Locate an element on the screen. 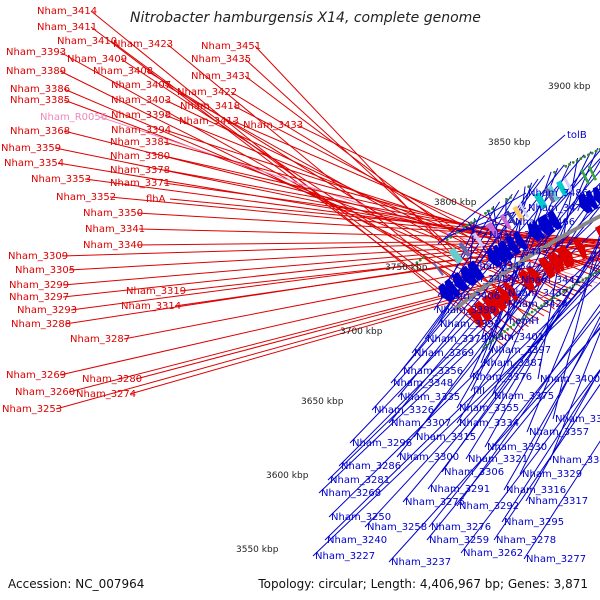  gene-label-reverse: Nham_3306 is located at coordinates (474, 472).